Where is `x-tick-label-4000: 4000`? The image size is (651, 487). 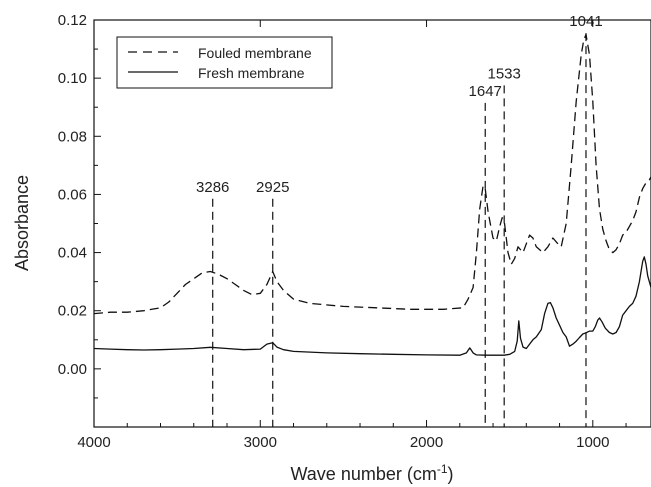 x-tick-label-4000: 4000 is located at coordinates (93, 442).